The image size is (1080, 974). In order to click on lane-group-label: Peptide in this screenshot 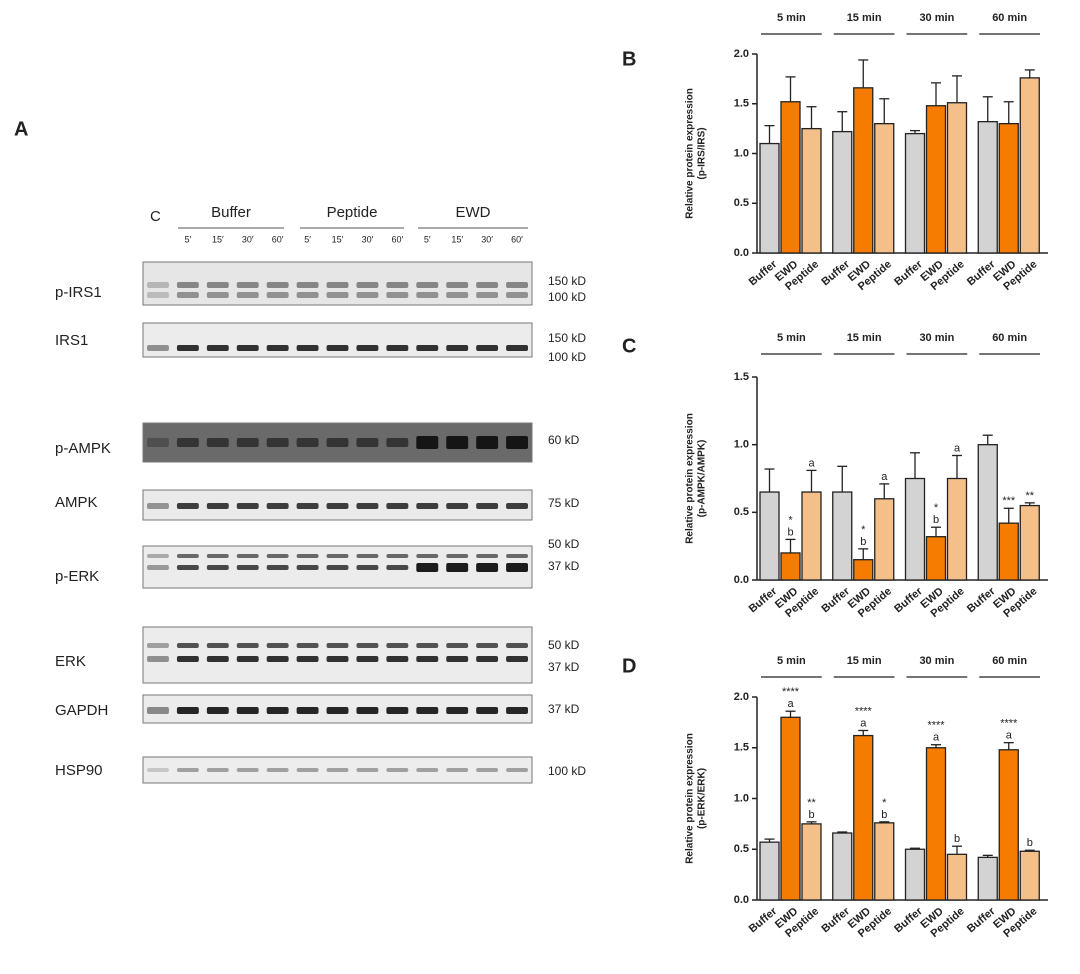, I will do `click(352, 212)`.